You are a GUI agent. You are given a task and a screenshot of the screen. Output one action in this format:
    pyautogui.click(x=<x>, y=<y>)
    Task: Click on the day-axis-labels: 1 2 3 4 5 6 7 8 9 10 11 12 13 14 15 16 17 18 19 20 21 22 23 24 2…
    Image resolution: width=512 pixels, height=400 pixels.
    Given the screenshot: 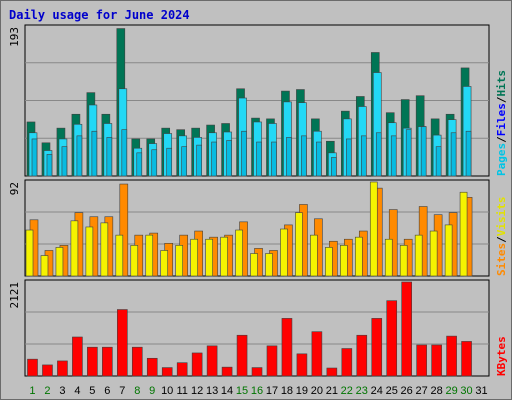 What is the action you would take?
    pyautogui.click(x=258, y=391)
    